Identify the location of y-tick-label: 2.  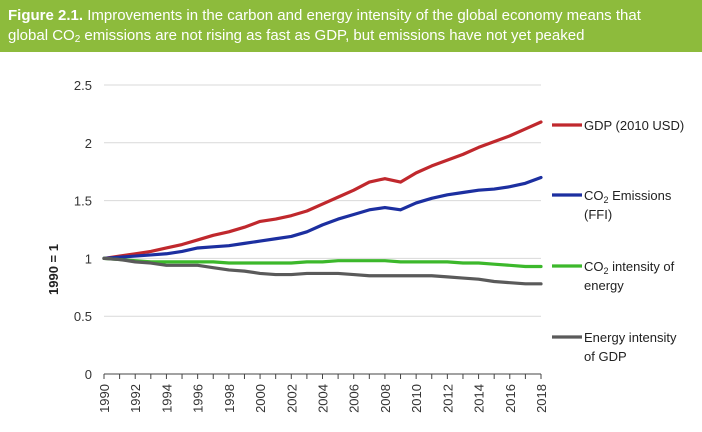
(88, 143).